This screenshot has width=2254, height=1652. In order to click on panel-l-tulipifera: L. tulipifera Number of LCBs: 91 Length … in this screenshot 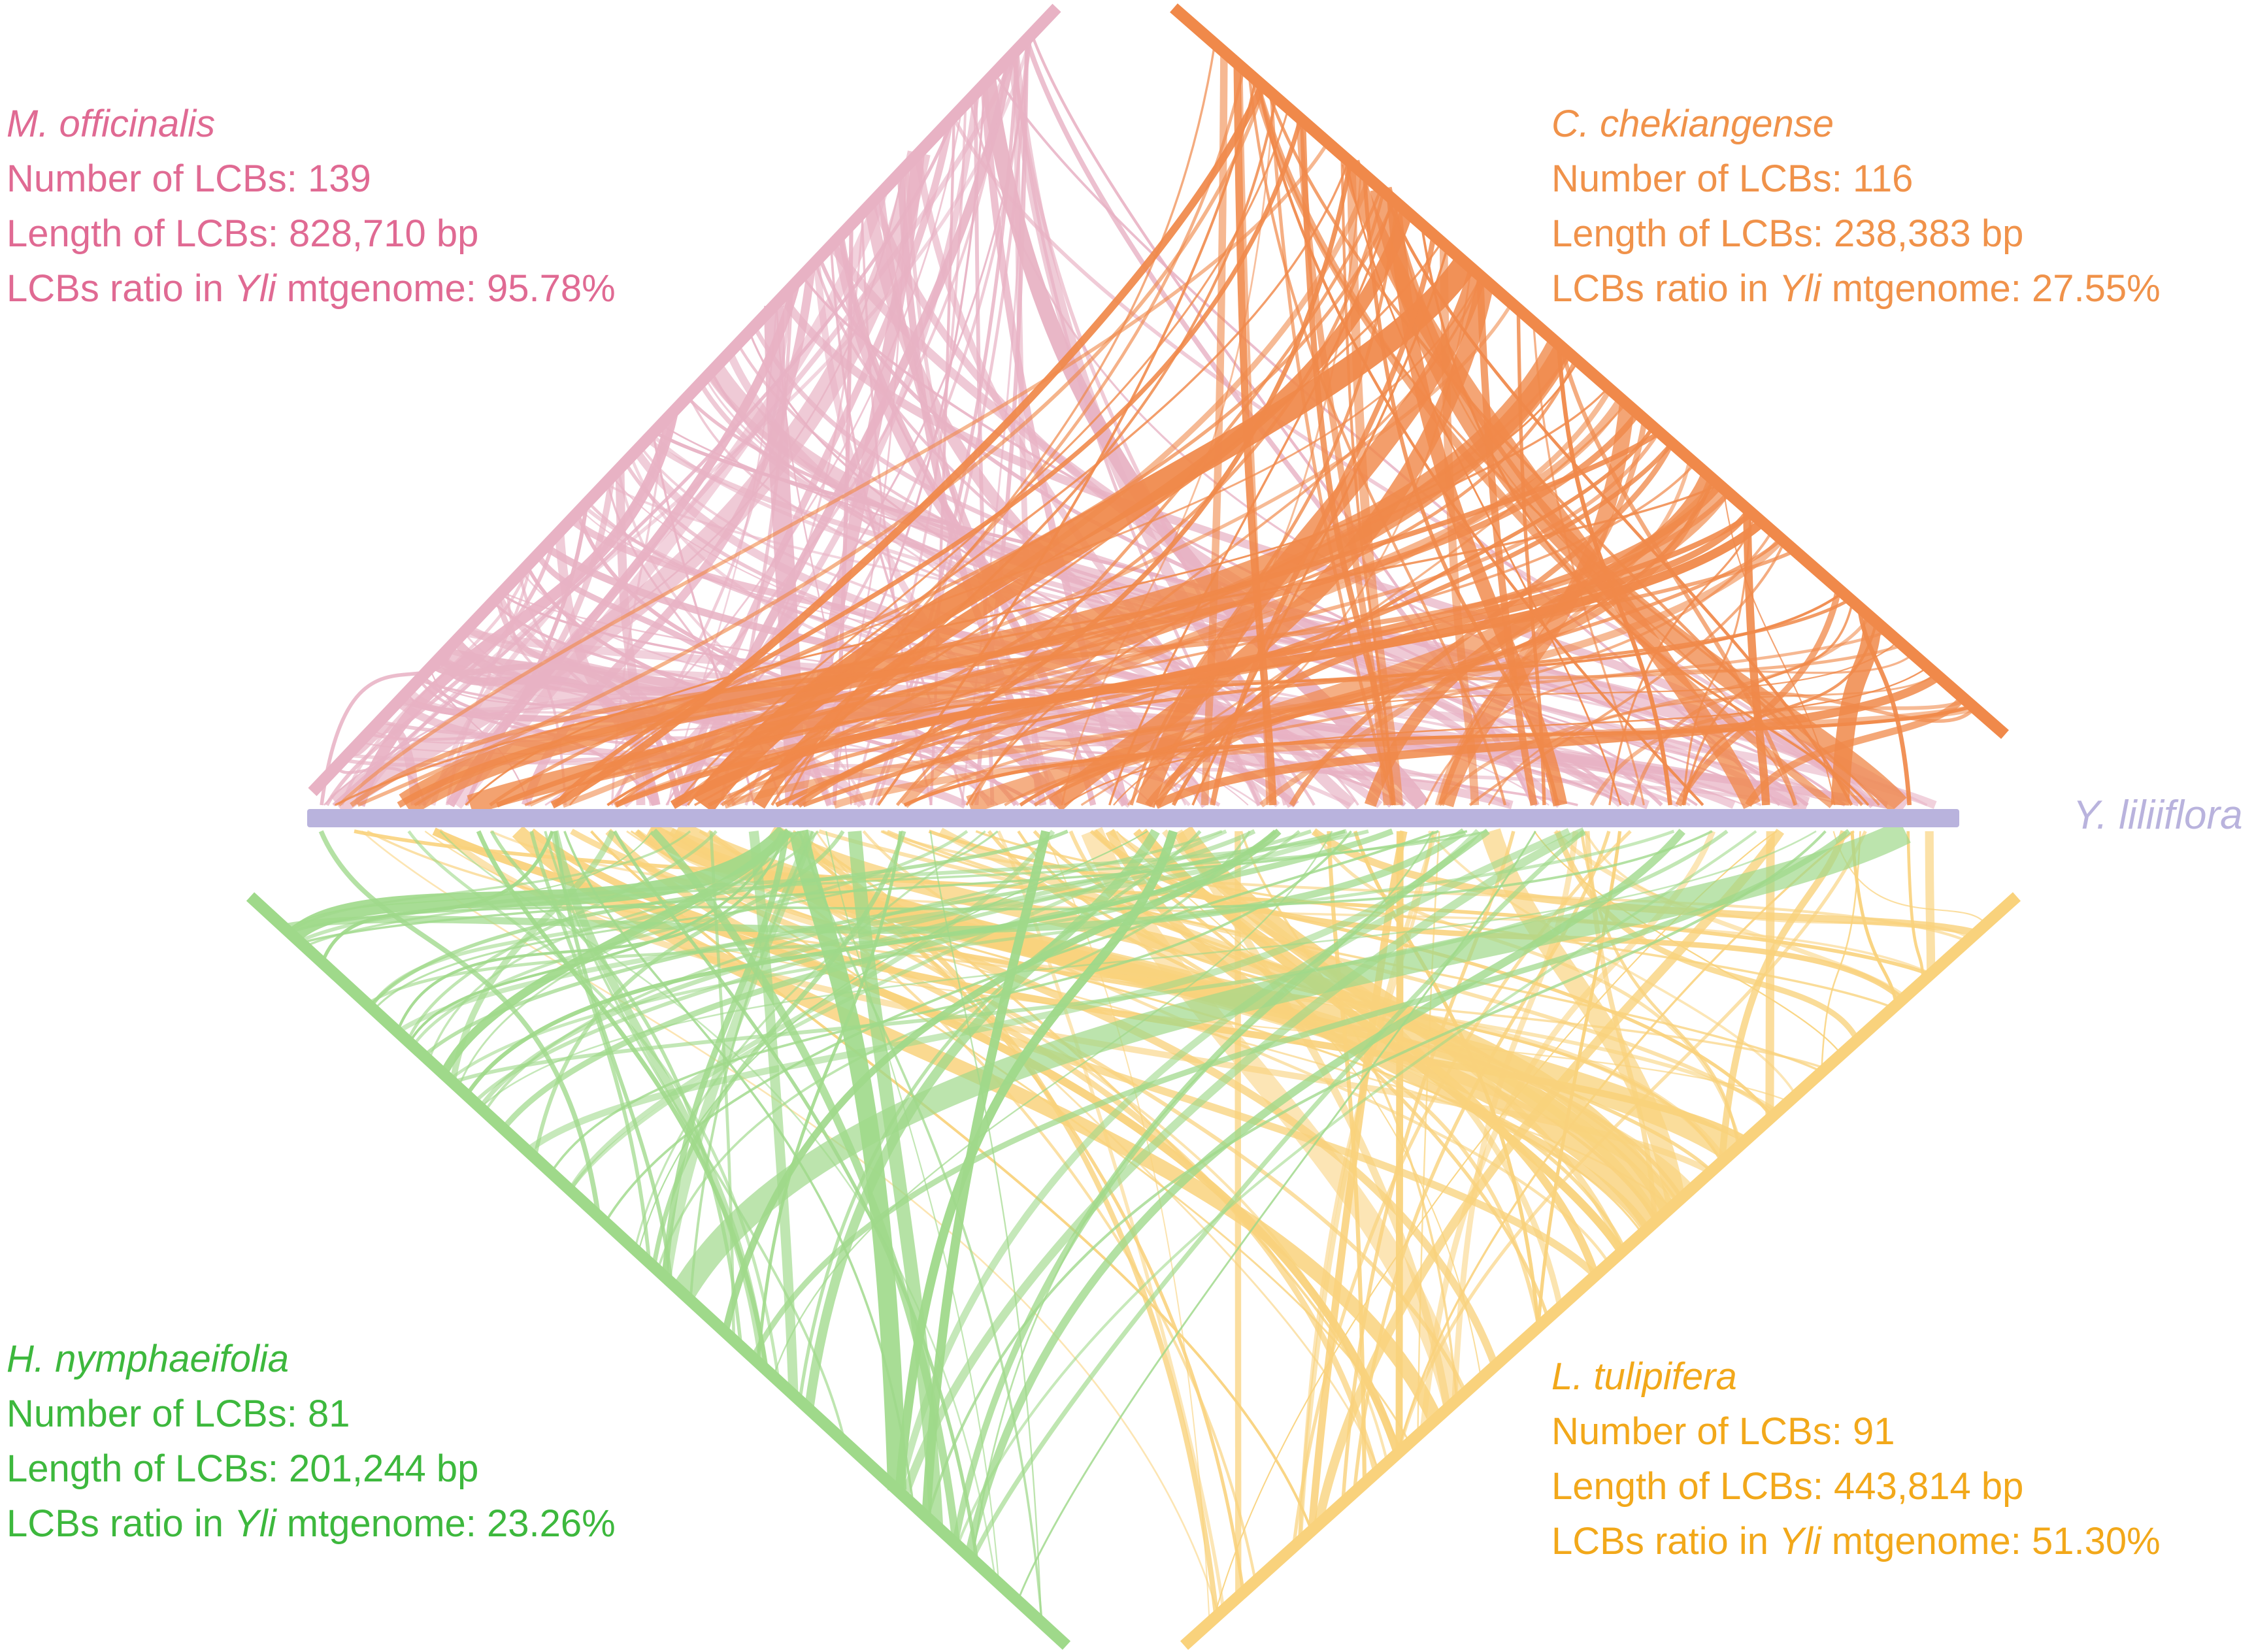, I will do `click(1856, 1459)`.